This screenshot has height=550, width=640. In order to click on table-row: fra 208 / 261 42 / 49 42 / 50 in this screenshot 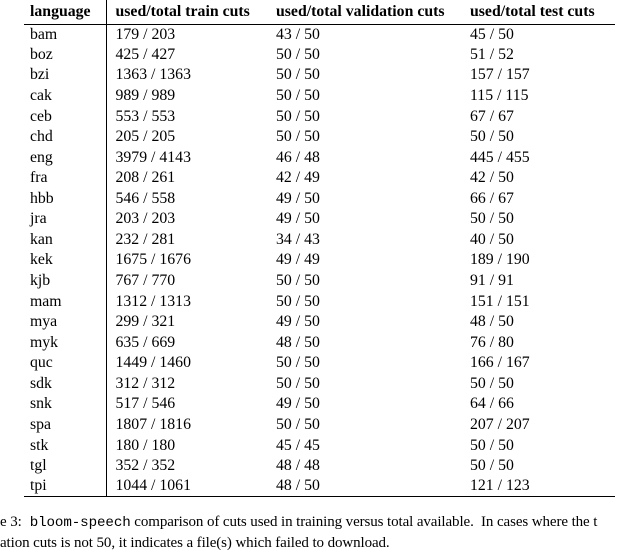, I will do `click(319, 178)`.